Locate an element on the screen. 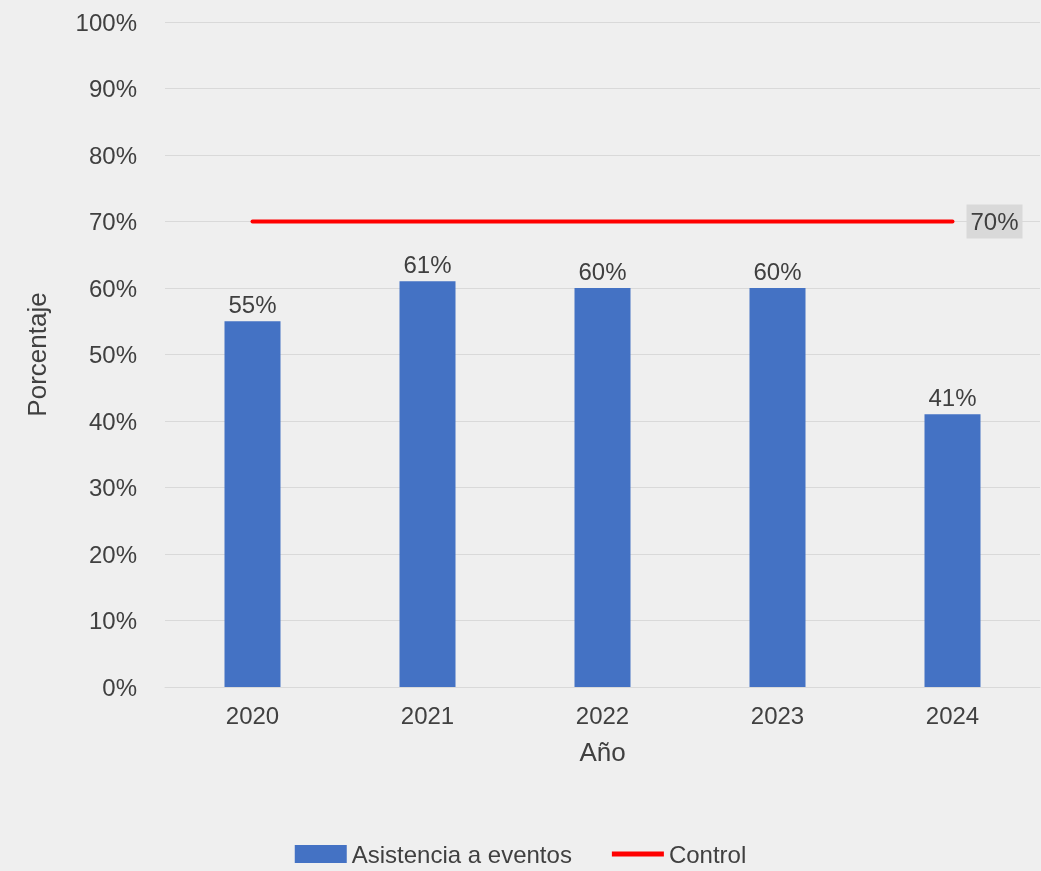 The height and width of the screenshot is (871, 1041). y-axis-title: Porcentaje is located at coordinates (37, 354).